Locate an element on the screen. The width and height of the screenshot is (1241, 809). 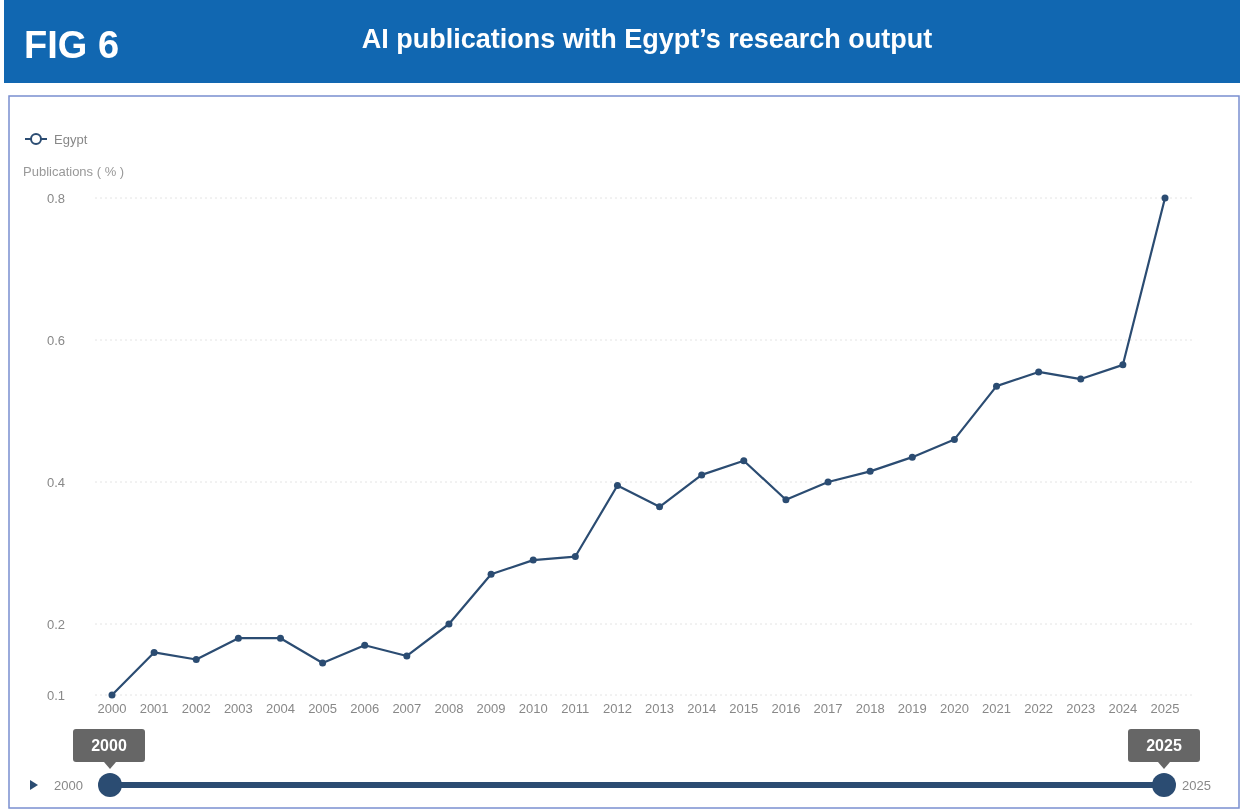
x-tick-label: 2012 is located at coordinates (617, 708).